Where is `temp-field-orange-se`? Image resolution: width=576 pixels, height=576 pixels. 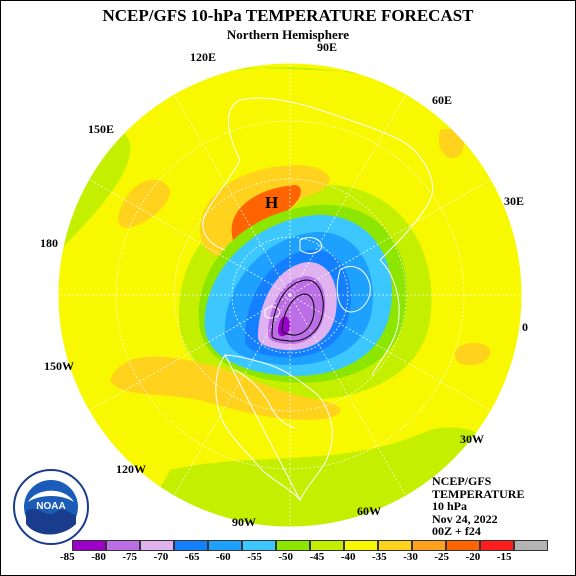 temp-field-orange-se is located at coordinates (473, 354).